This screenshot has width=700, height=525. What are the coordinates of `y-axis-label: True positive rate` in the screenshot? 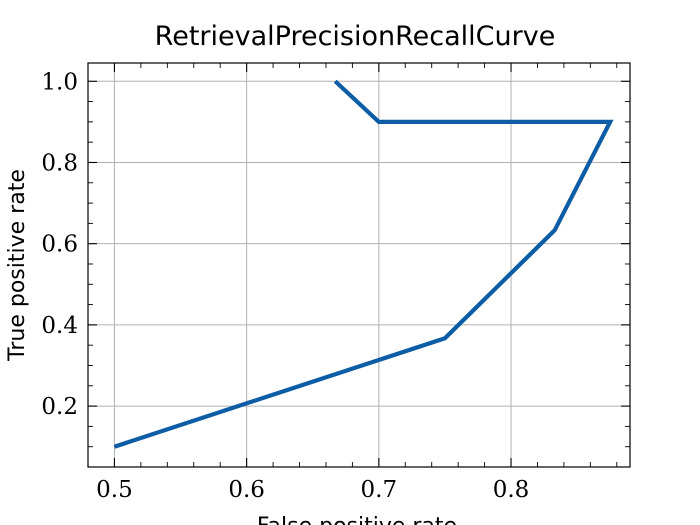 It's located at (17, 265).